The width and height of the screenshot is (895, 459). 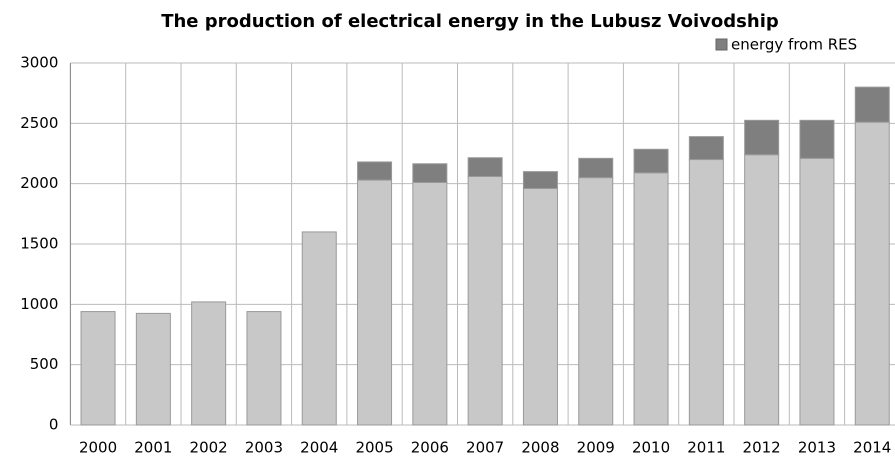 What do you see at coordinates (39, 63) in the screenshot?
I see `y-tick-label: 3000` at bounding box center [39, 63].